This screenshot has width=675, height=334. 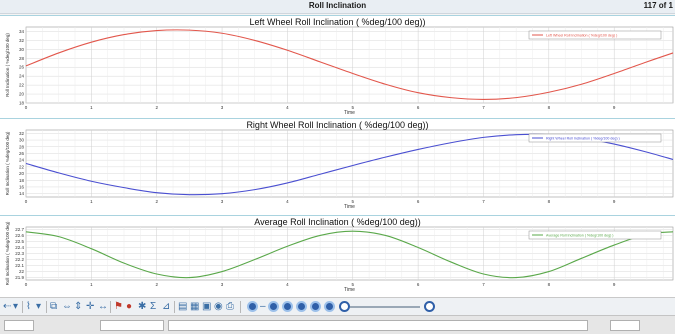 I want to click on y-tick-label: 22.2, so click(x=19, y=259).